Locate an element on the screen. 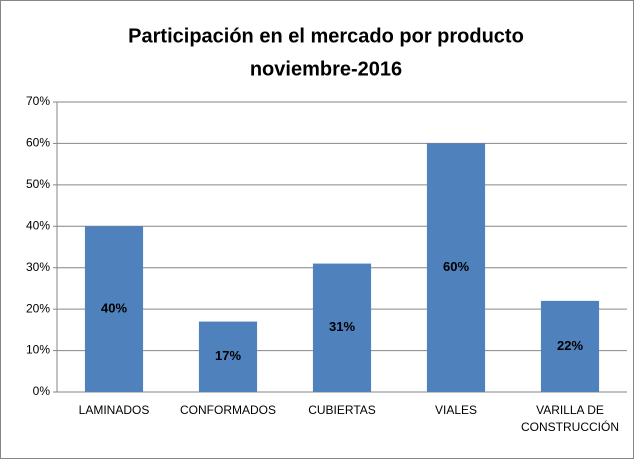 The width and height of the screenshot is (635, 459). data-label: 31% is located at coordinates (342, 326).